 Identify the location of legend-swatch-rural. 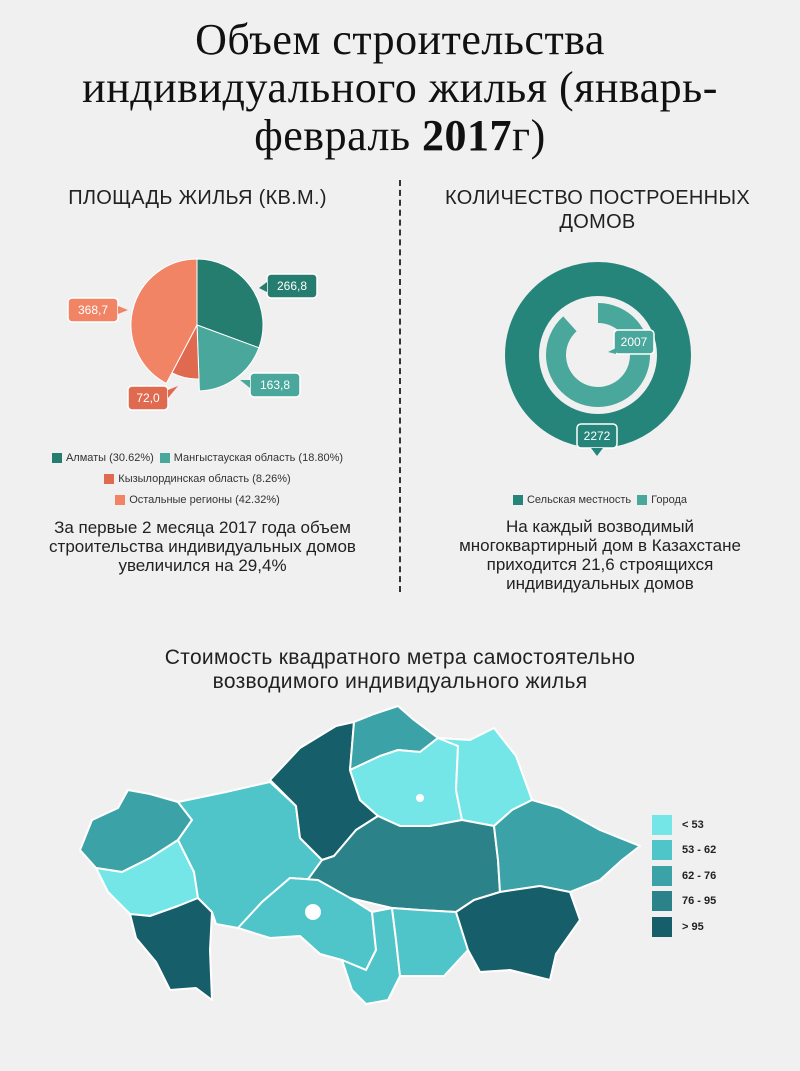
(517, 499).